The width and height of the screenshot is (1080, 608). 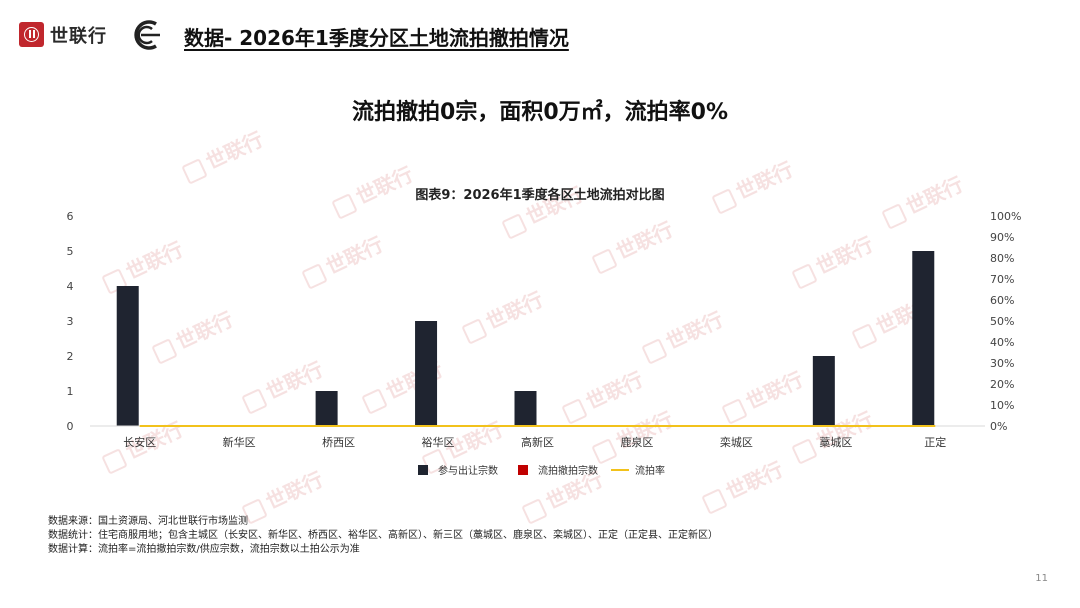 What do you see at coordinates (147, 35) in the screenshot?
I see `brand-c-logo-icon` at bounding box center [147, 35].